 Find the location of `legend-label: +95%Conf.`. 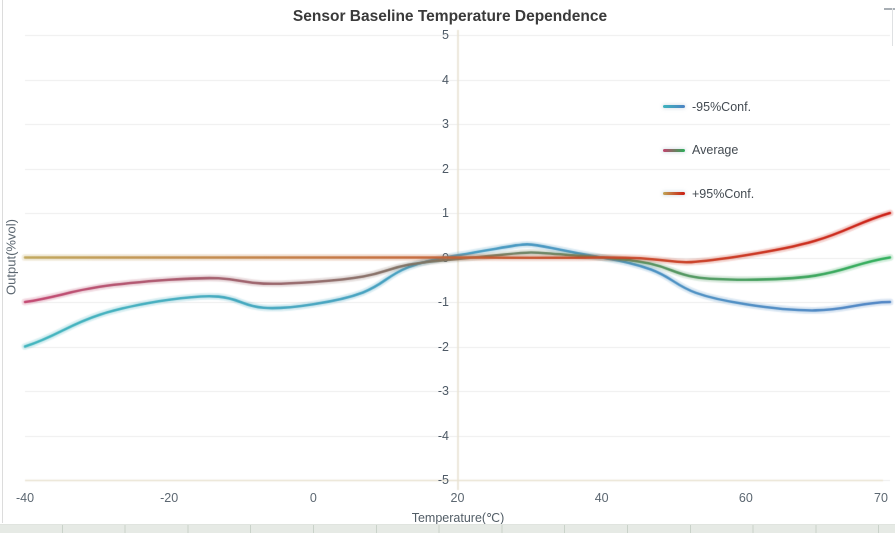

legend-label: +95%Conf. is located at coordinates (723, 193).